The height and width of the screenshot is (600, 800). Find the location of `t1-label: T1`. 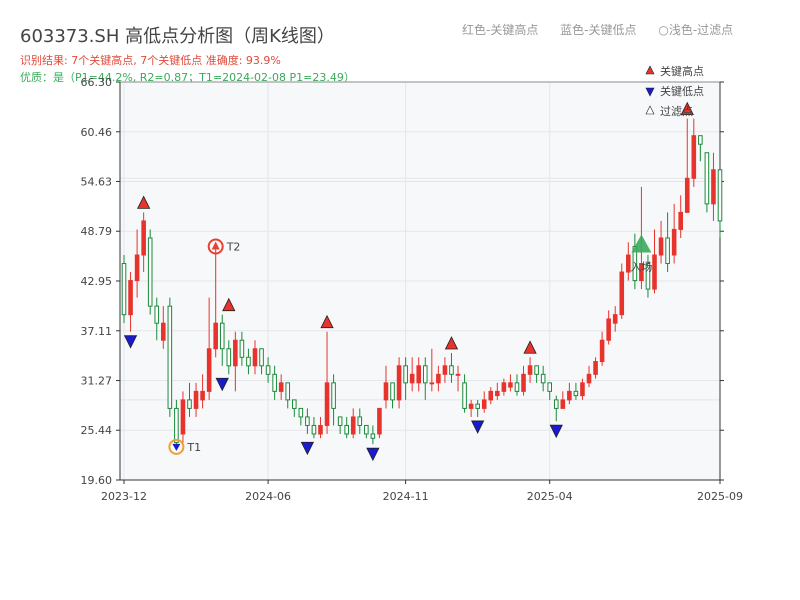

t1-label: T1 is located at coordinates (193, 447).